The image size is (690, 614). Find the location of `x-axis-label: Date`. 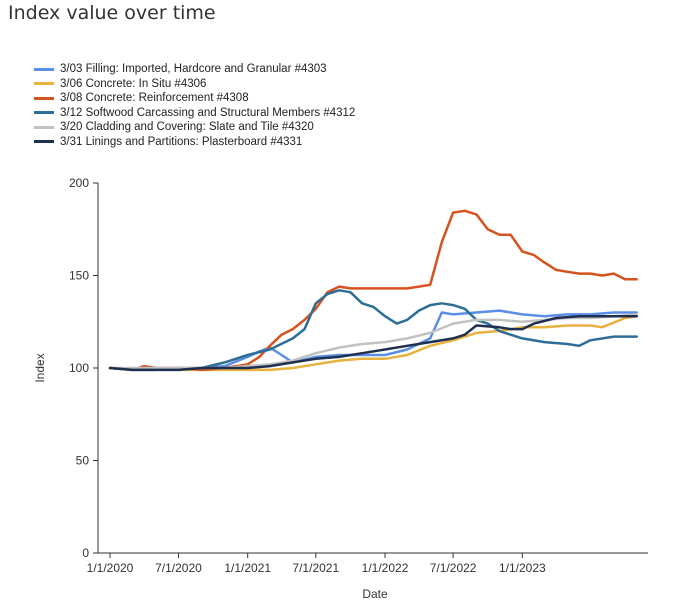

x-axis-label: Date is located at coordinates (375, 594).